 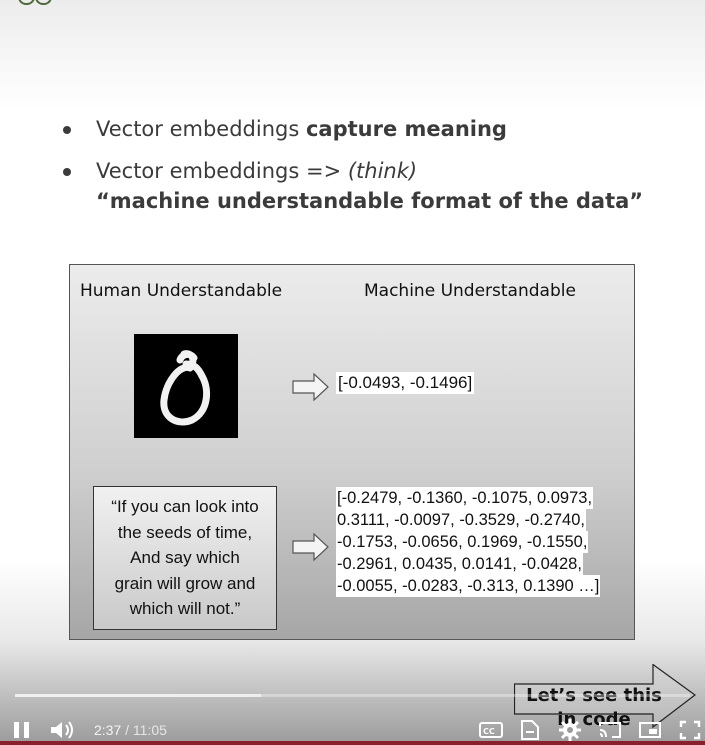 I want to click on captions-button: CC, so click(x=491, y=730).